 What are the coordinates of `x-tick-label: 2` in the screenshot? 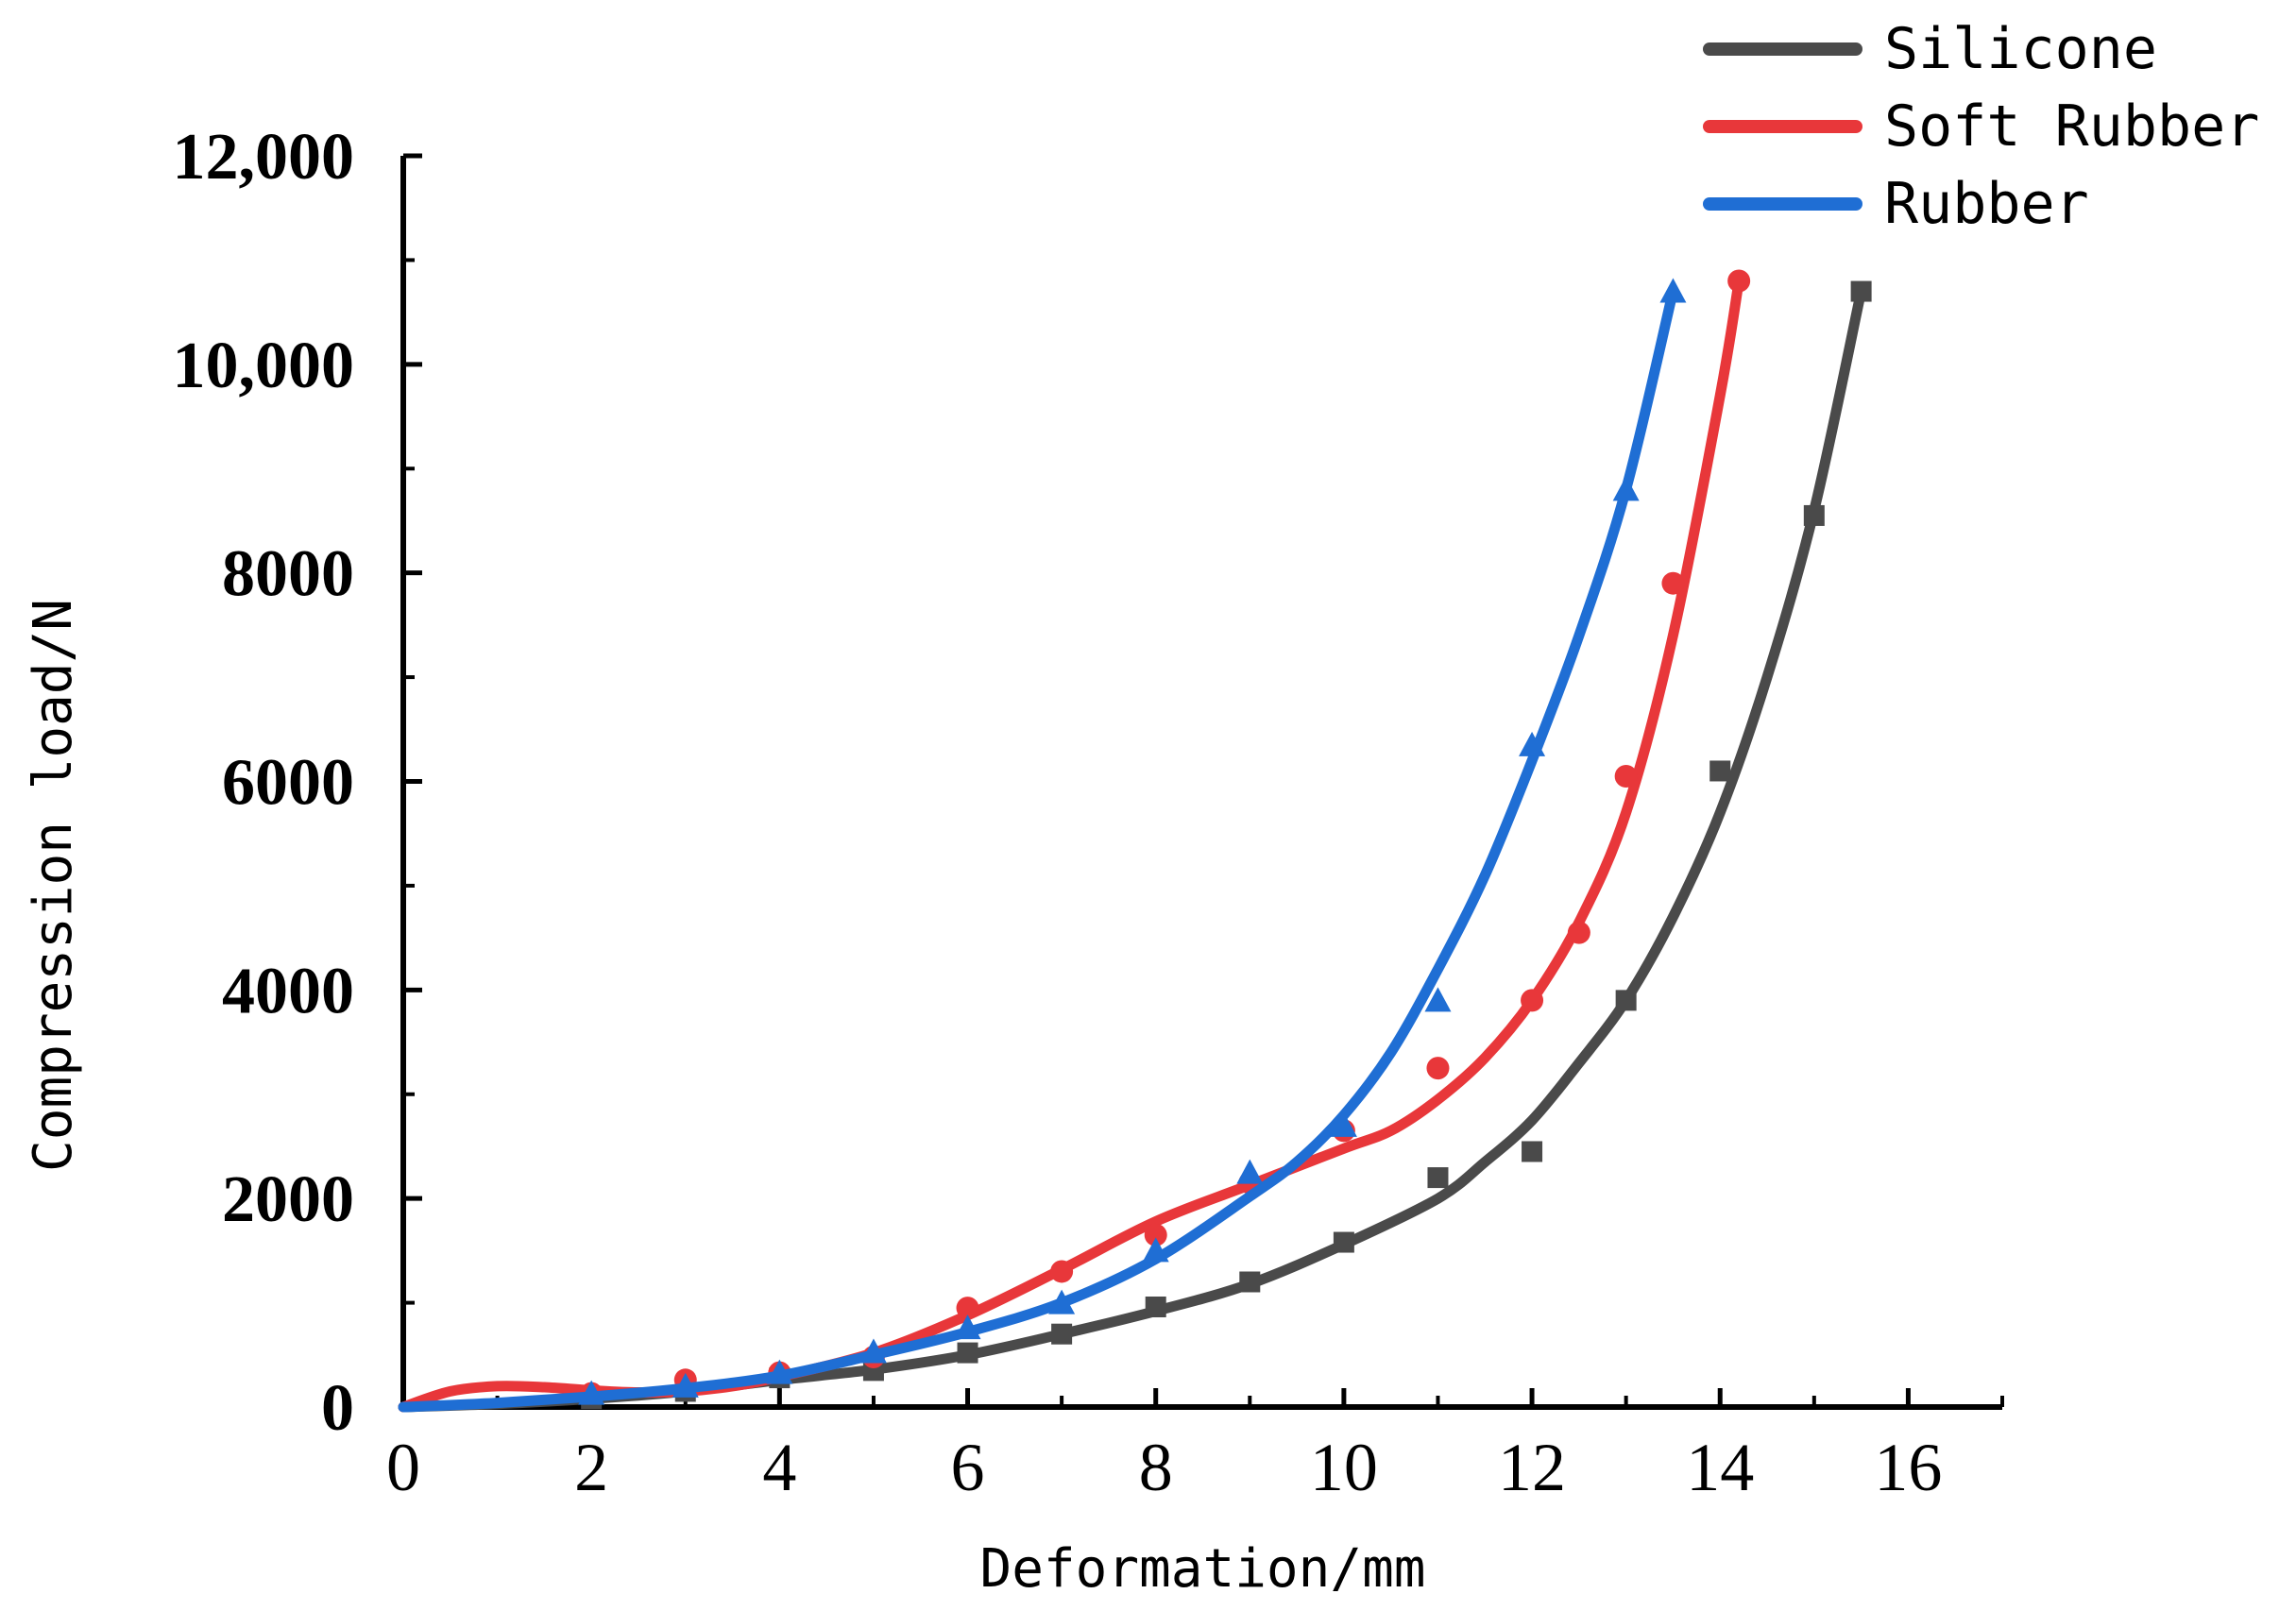 It's located at (591, 1467).